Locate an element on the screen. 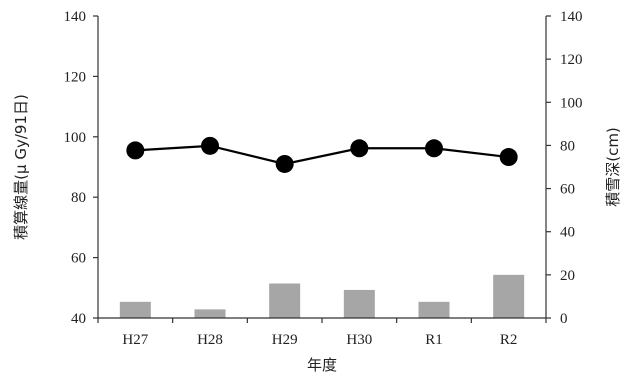 The height and width of the screenshot is (380, 637). x-tick-label: R1 is located at coordinates (434, 340).